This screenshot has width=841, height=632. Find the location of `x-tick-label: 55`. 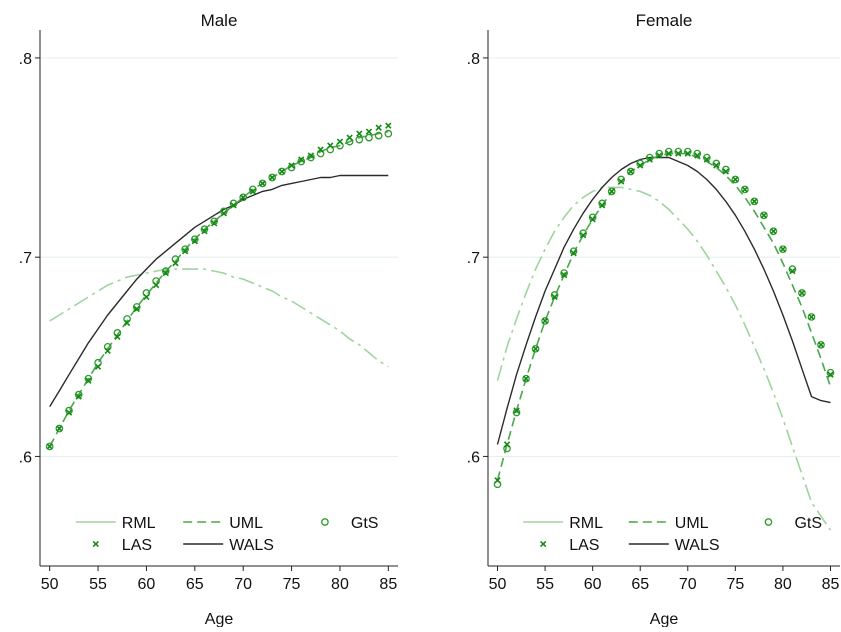

x-tick-label: 55 is located at coordinates (98, 584).